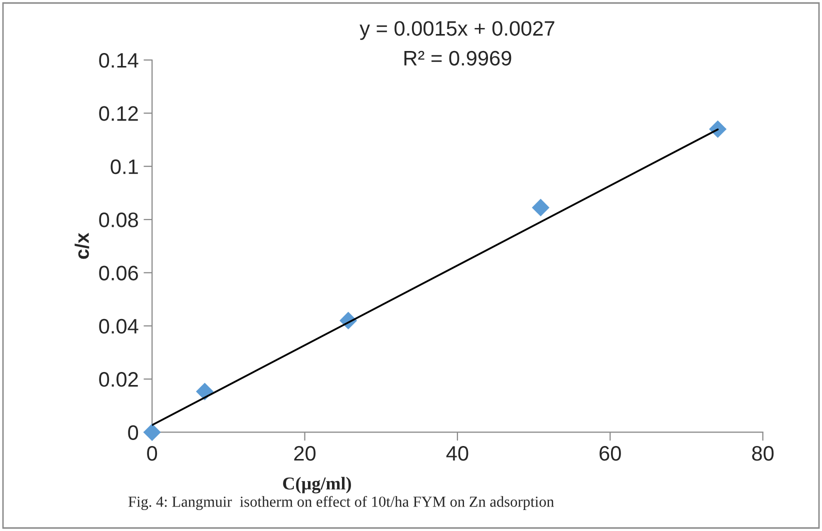 The height and width of the screenshot is (531, 822). I want to click on x-tick-label: 0, so click(152, 453).